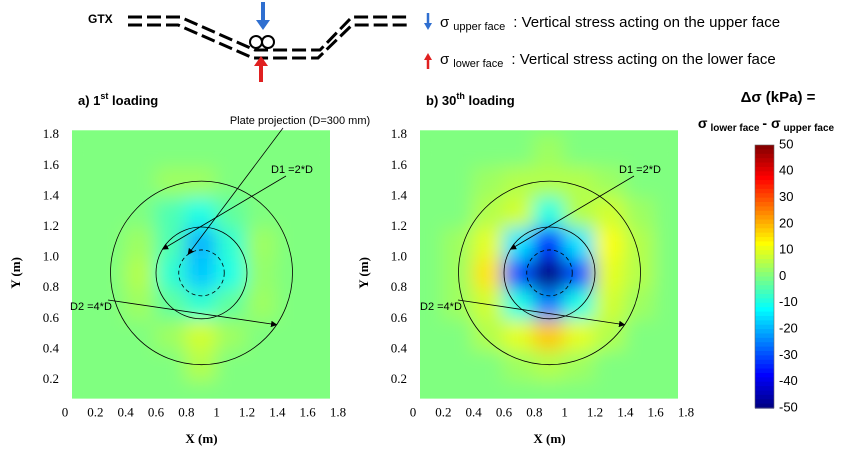  I want to click on colorbar-formula: σ lower face - σ upper face, so click(766, 124).